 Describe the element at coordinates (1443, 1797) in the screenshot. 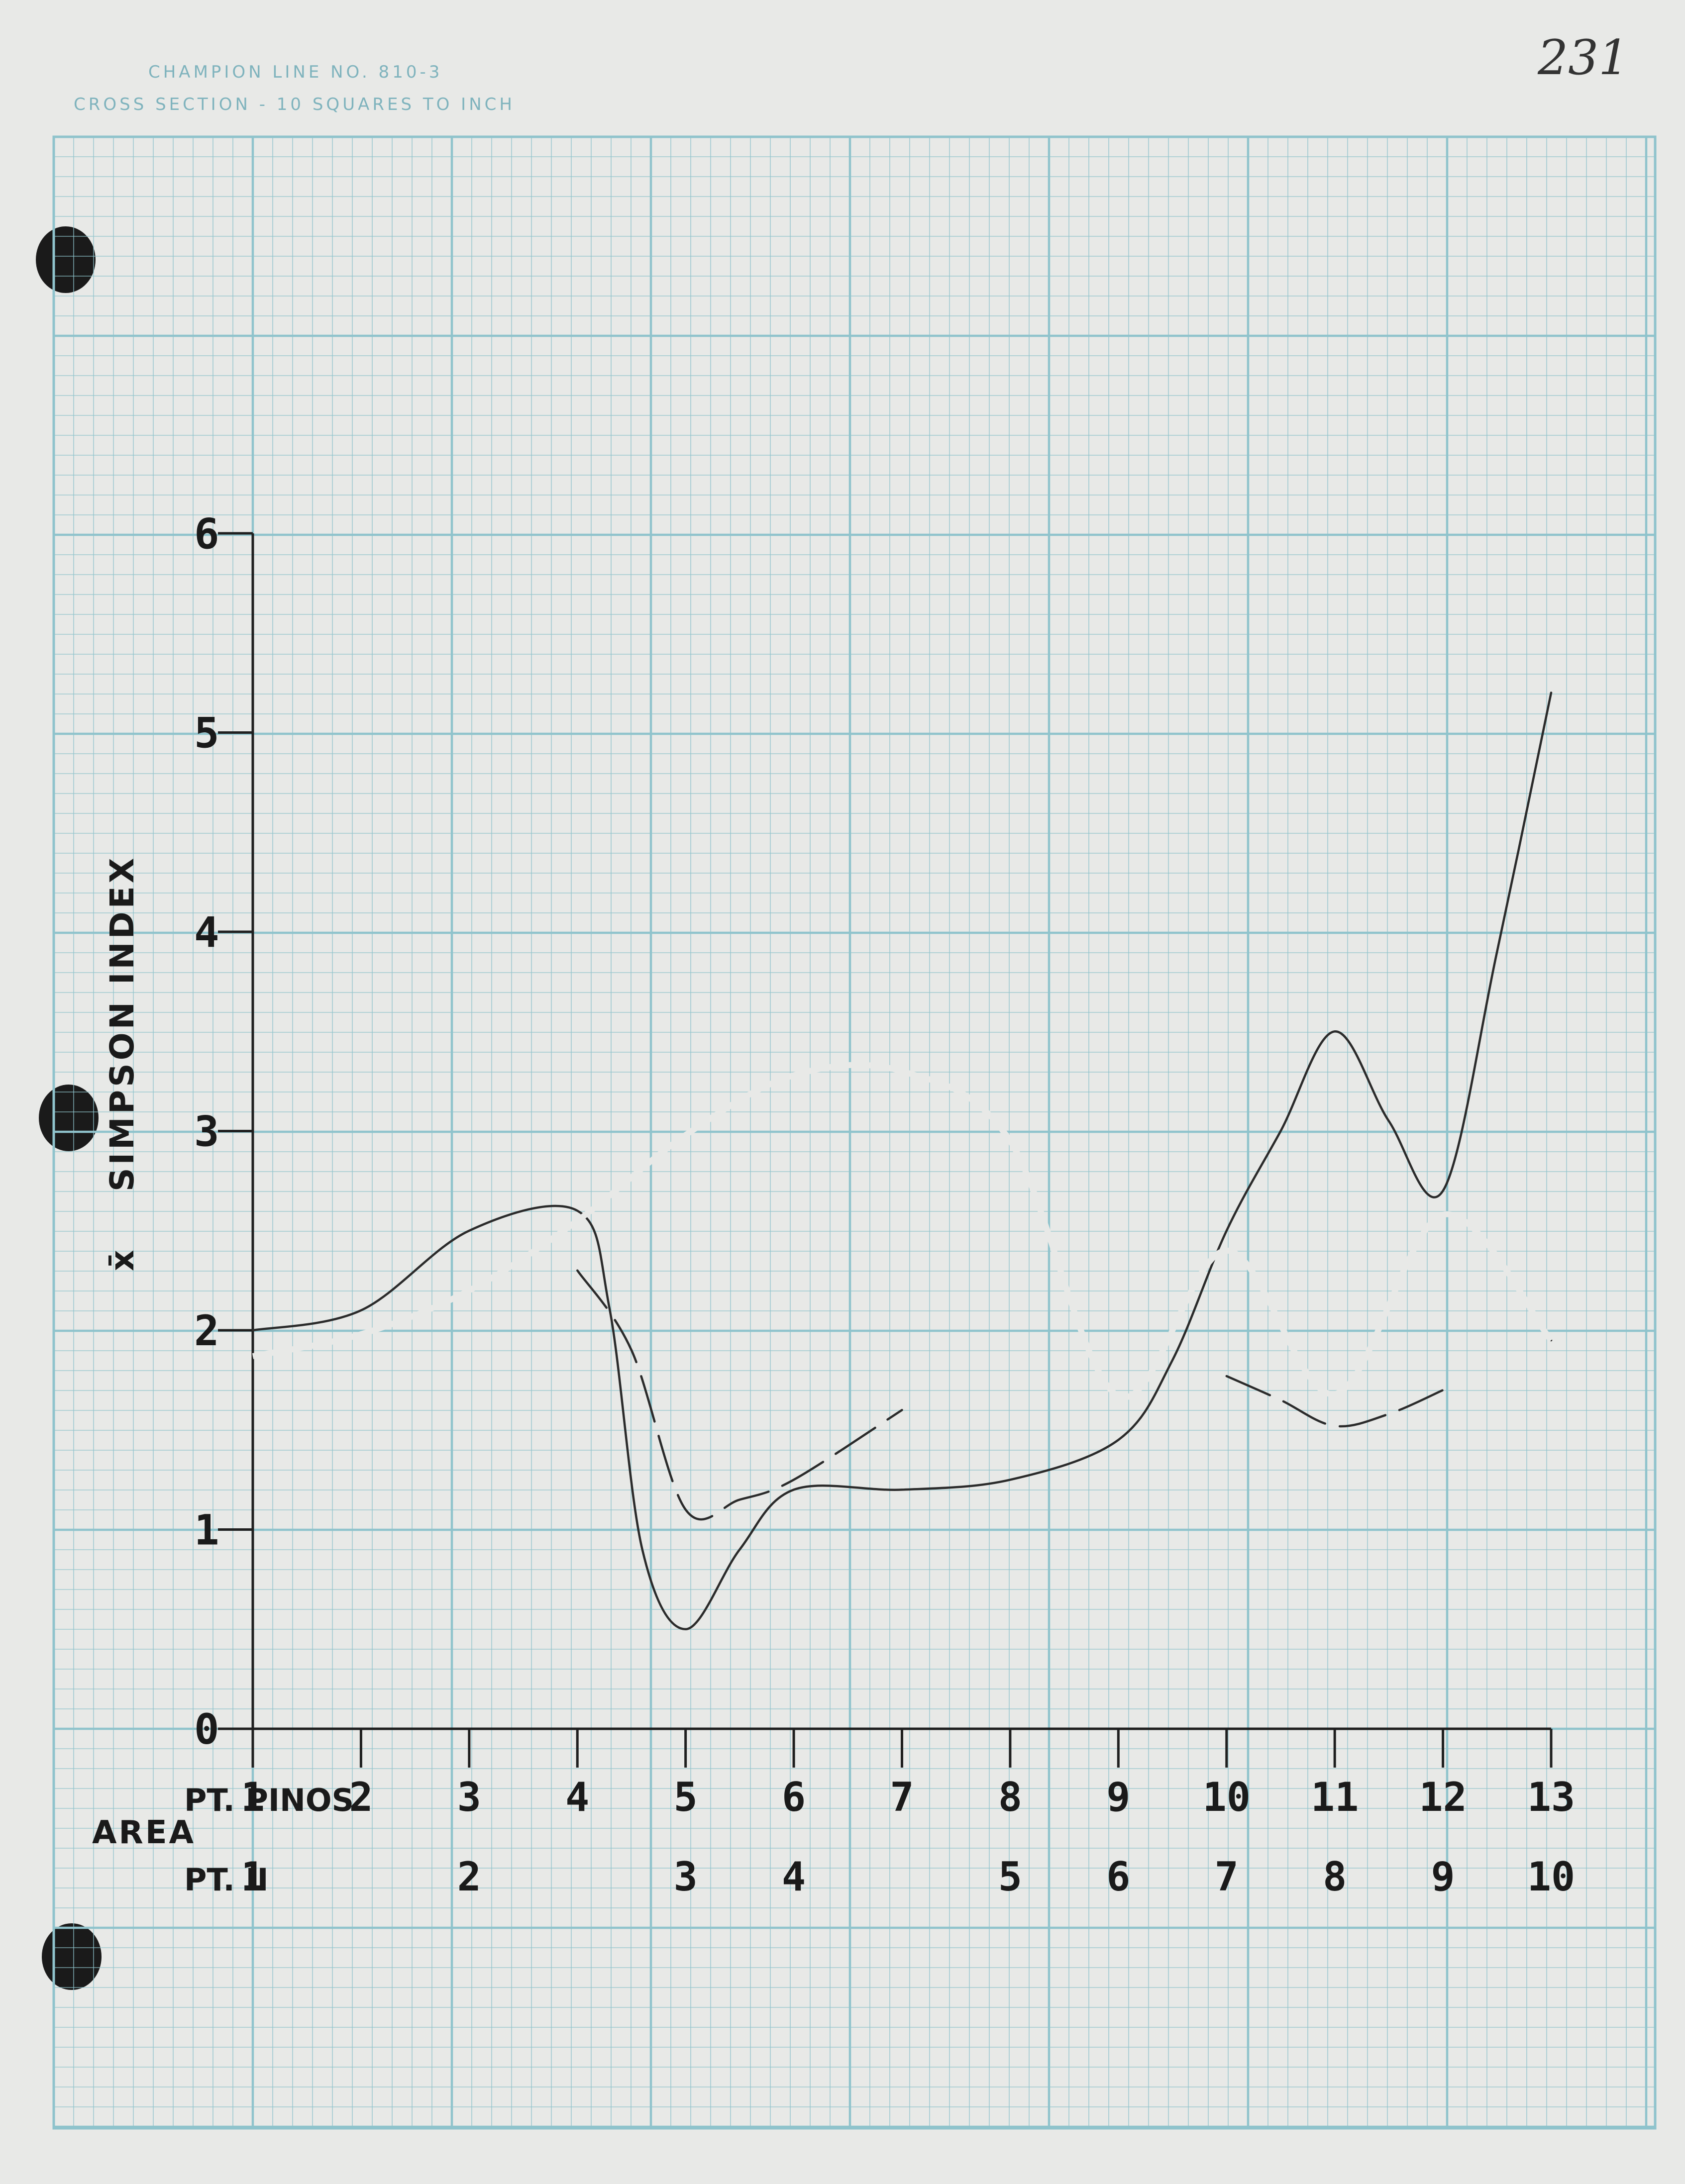

I see `x-tick-label: 12` at that location.